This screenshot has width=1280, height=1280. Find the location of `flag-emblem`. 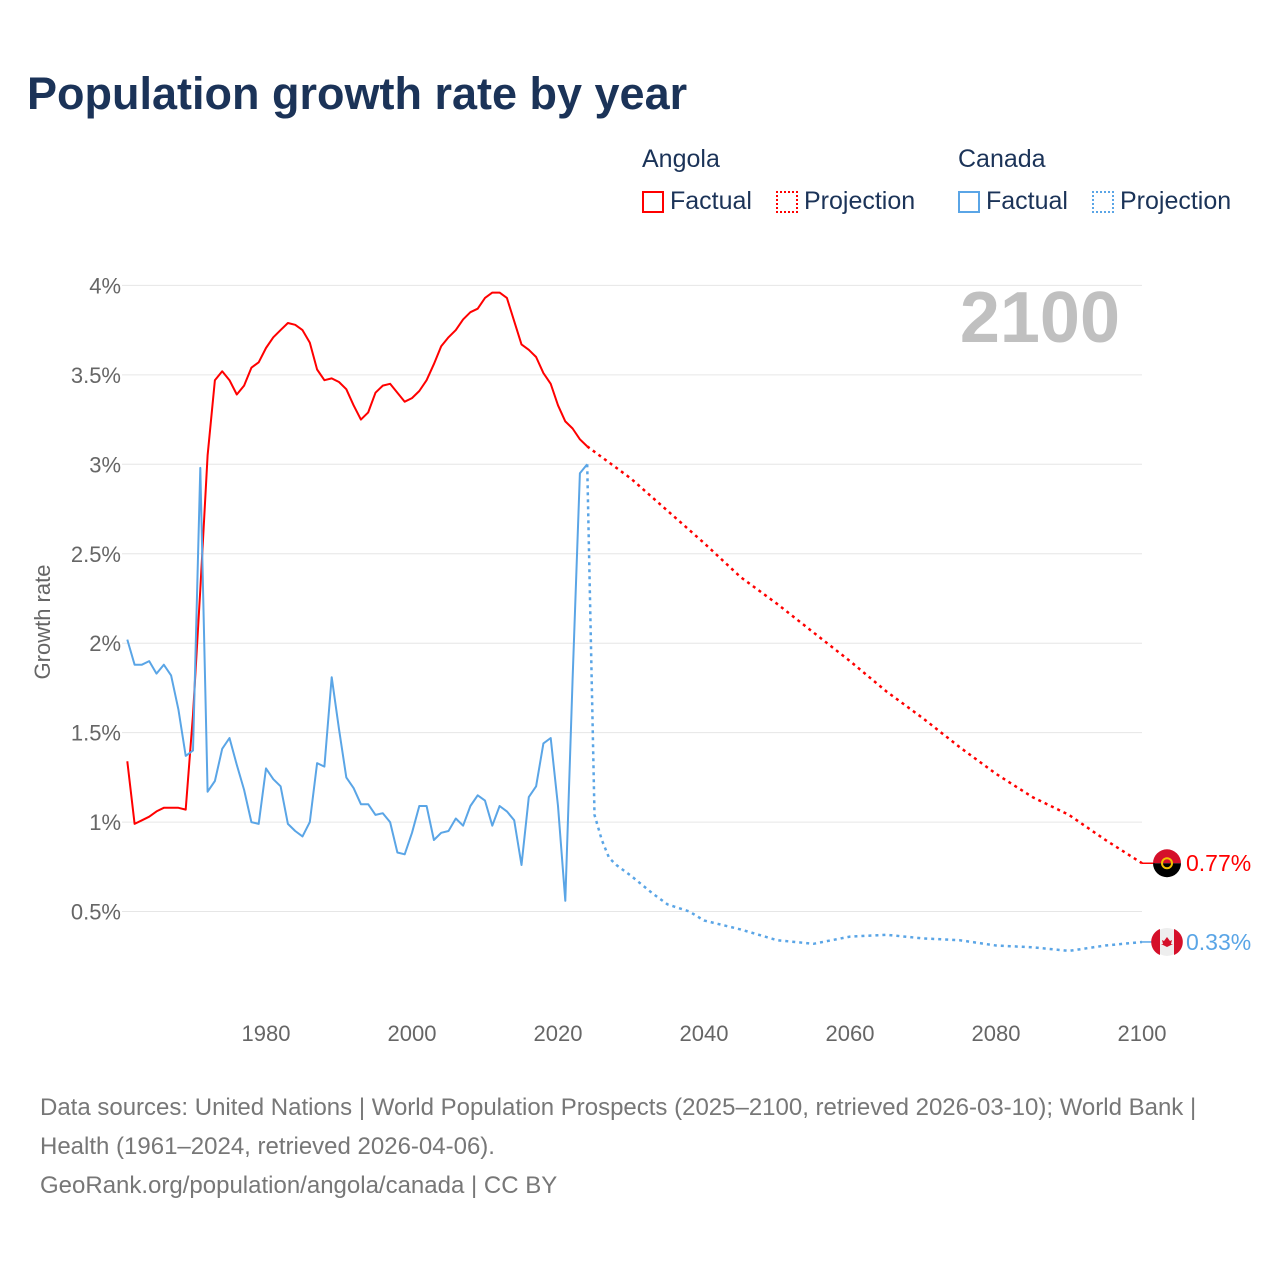

flag-emblem is located at coordinates (1167, 863).